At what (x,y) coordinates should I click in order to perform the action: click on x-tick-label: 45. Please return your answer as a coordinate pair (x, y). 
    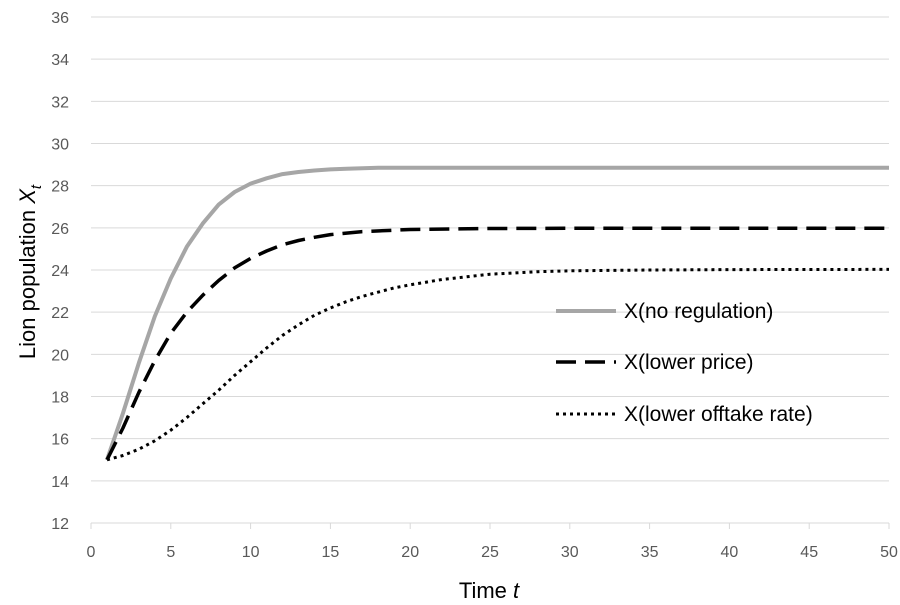
    Looking at the image, I should click on (809, 552).